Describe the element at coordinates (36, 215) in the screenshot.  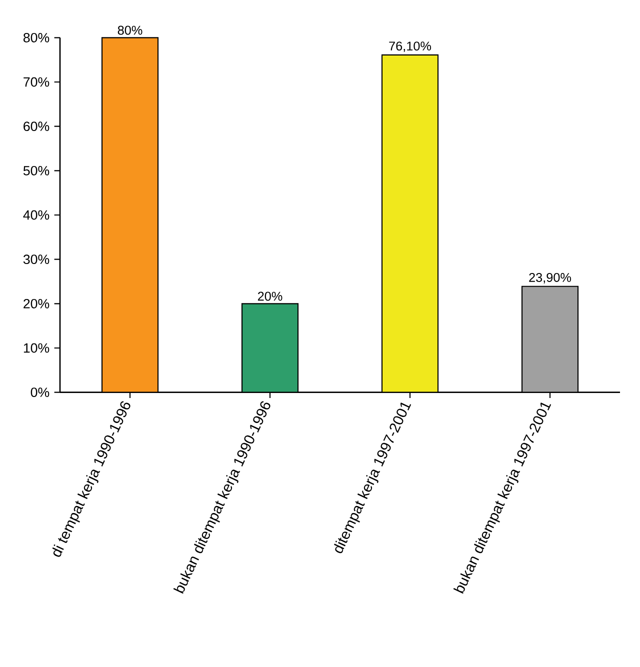
I see `y-tick-label: 40%` at that location.